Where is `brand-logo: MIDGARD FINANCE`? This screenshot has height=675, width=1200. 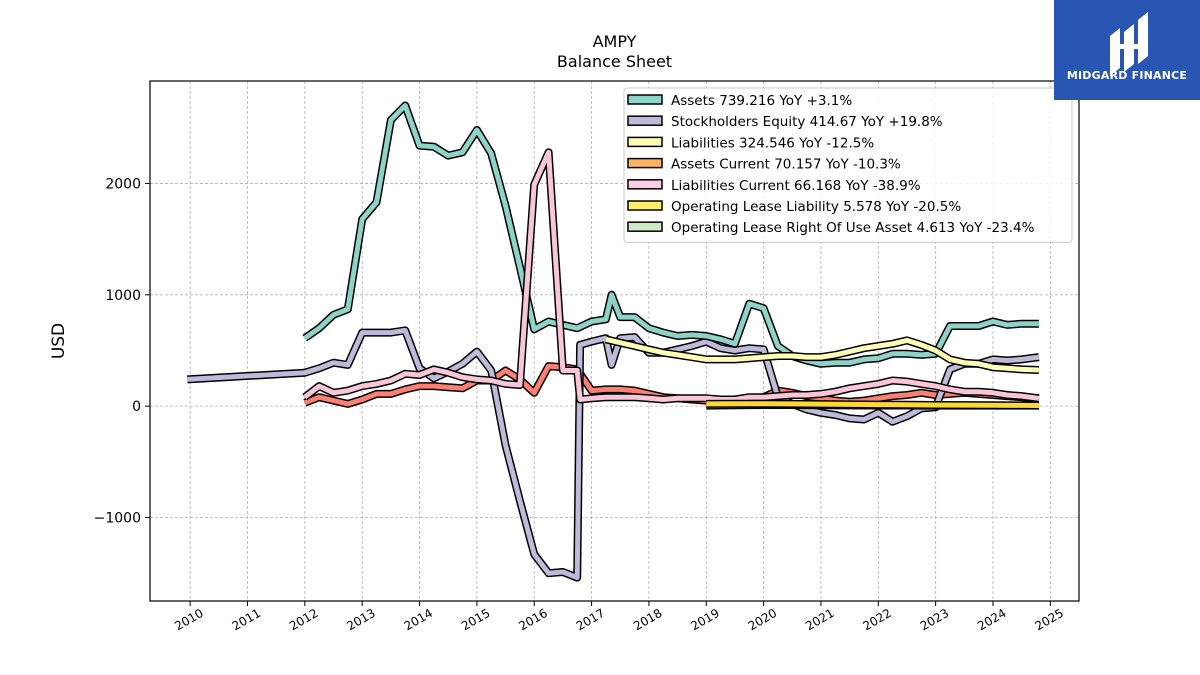
brand-logo: MIDGARD FINANCE is located at coordinates (1127, 50).